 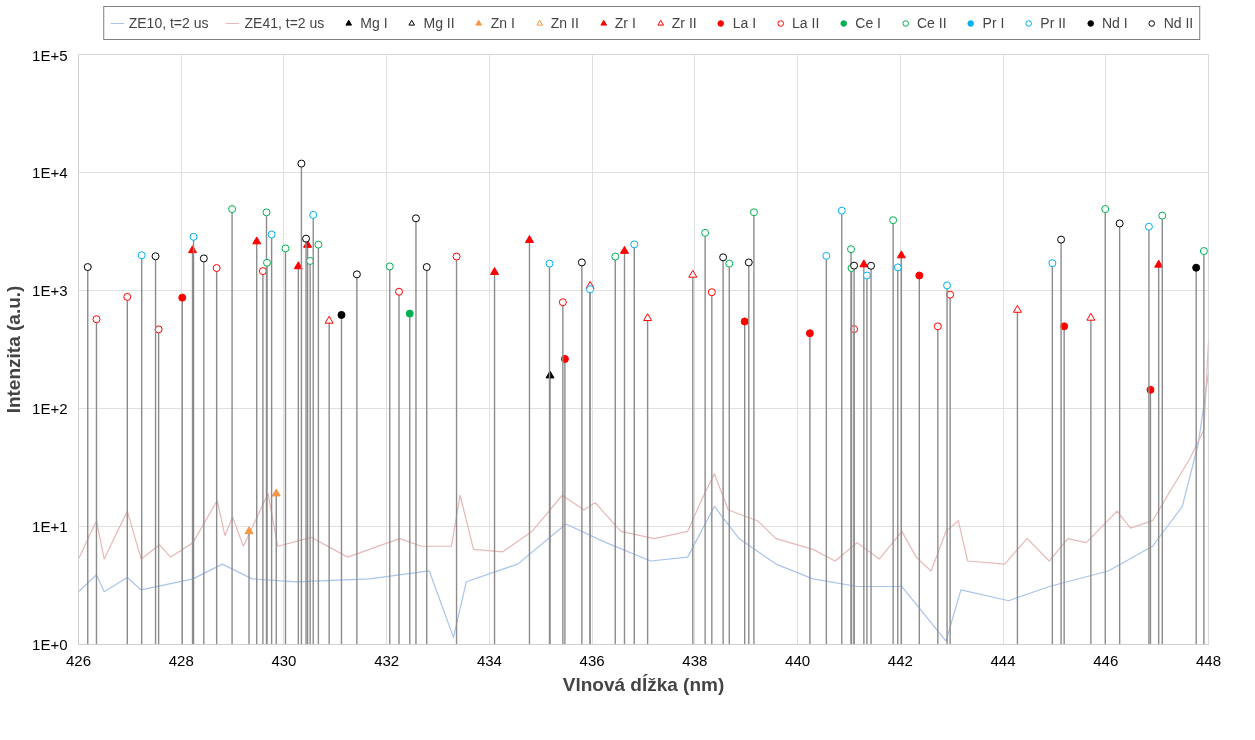 I want to click on legend-label: La I, so click(x=744, y=23).